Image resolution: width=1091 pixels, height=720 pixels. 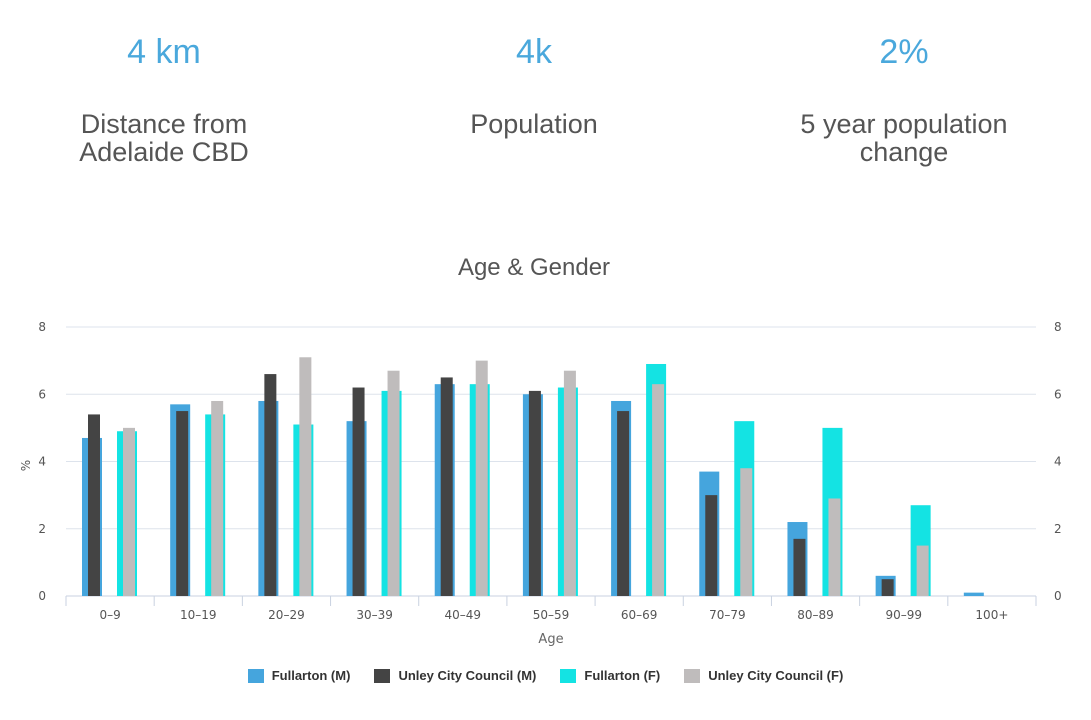 What do you see at coordinates (1058, 529) in the screenshot?
I see `y-tick-label-right: 2` at bounding box center [1058, 529].